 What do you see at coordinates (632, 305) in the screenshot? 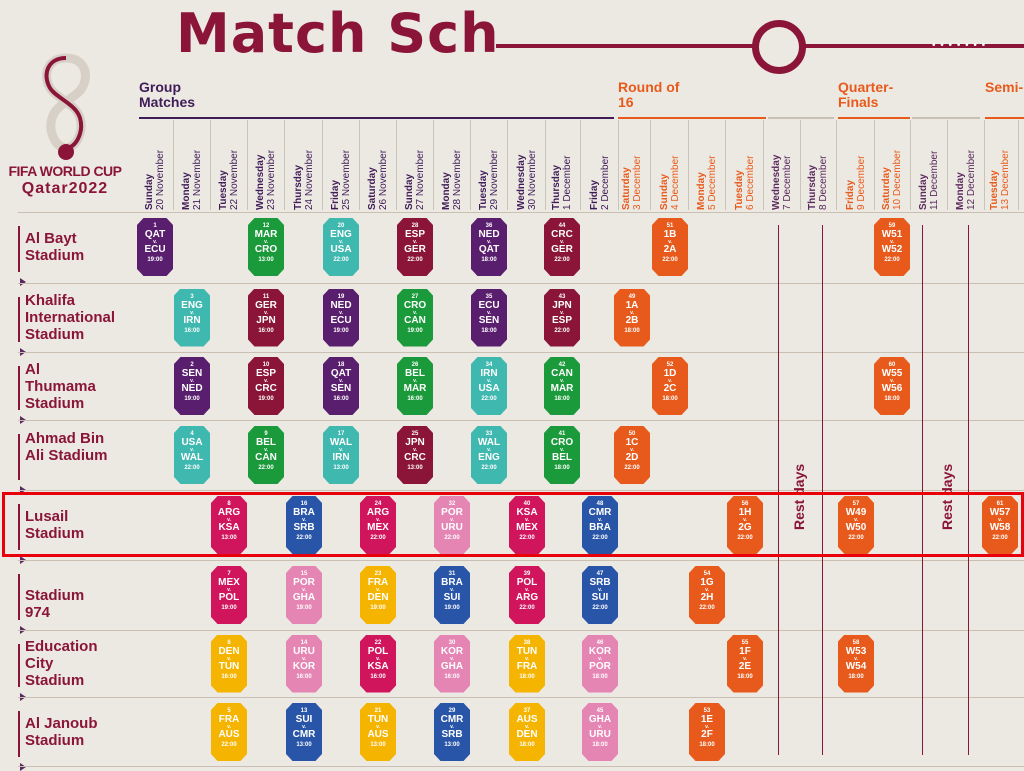
I see `match-home-team: 1A` at bounding box center [632, 305].